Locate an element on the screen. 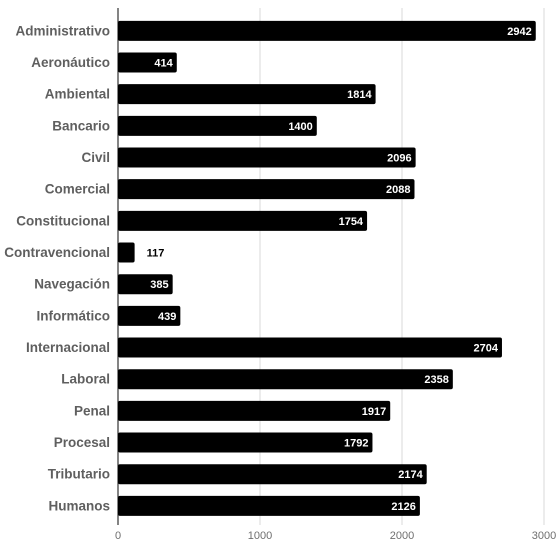 The width and height of the screenshot is (556, 542). category-label: Penal is located at coordinates (92, 410).